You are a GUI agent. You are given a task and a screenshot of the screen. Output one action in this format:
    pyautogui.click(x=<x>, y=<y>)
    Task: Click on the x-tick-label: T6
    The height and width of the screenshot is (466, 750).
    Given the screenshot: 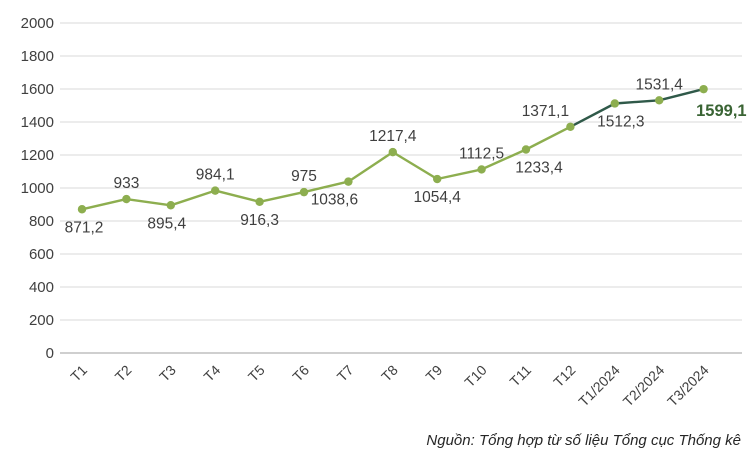 What is the action you would take?
    pyautogui.click(x=300, y=373)
    